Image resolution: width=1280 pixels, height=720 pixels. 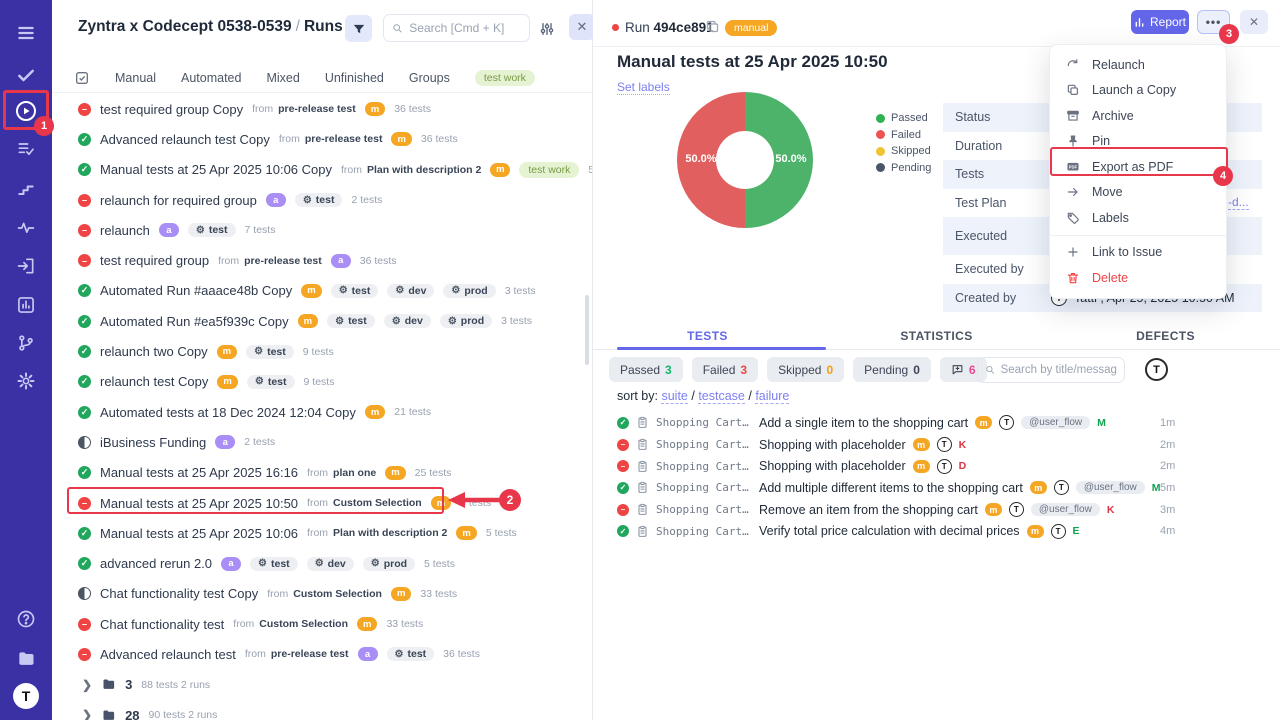 What do you see at coordinates (1254, 22) in the screenshot?
I see `close-detail-button: ✕` at bounding box center [1254, 22].